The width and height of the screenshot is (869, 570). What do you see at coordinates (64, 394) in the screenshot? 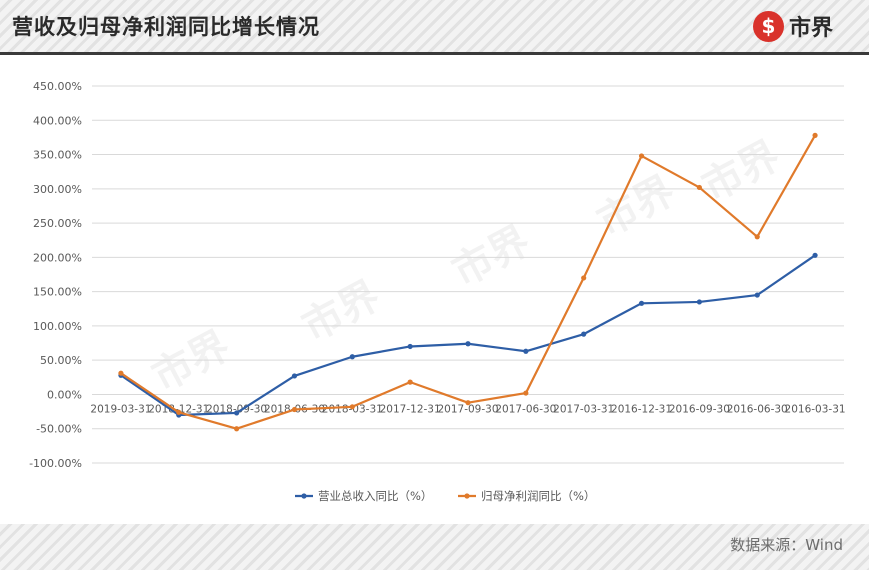
I see `y-tick-label: 0.00%` at bounding box center [64, 394].